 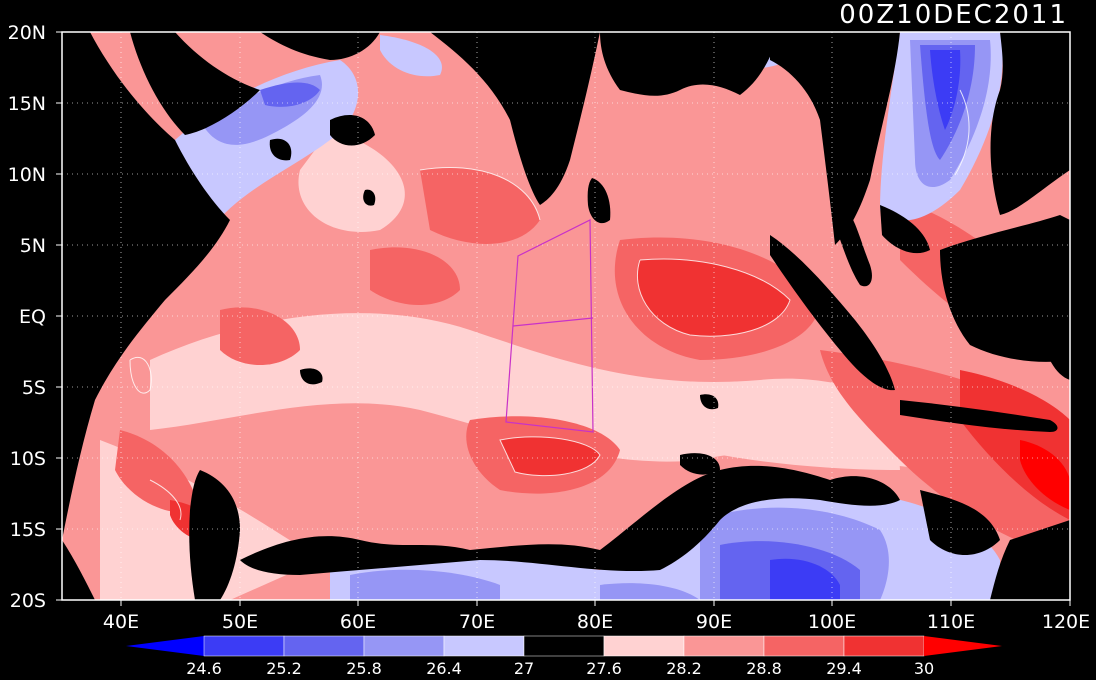 What do you see at coordinates (953, 15) in the screenshot?
I see `map-title: 00Z10DEC2011` at bounding box center [953, 15].